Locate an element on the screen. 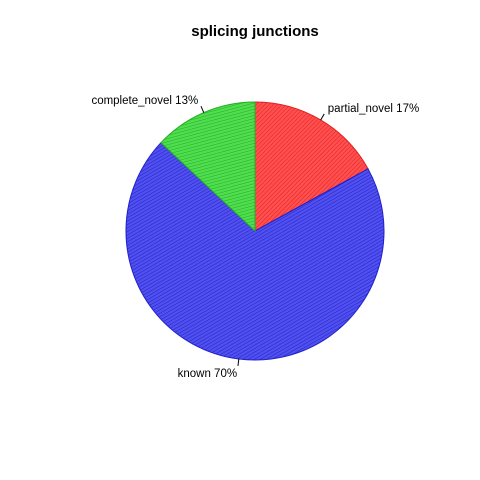 This screenshot has width=480, height=480. pie-slice is located at coordinates (311, 166).